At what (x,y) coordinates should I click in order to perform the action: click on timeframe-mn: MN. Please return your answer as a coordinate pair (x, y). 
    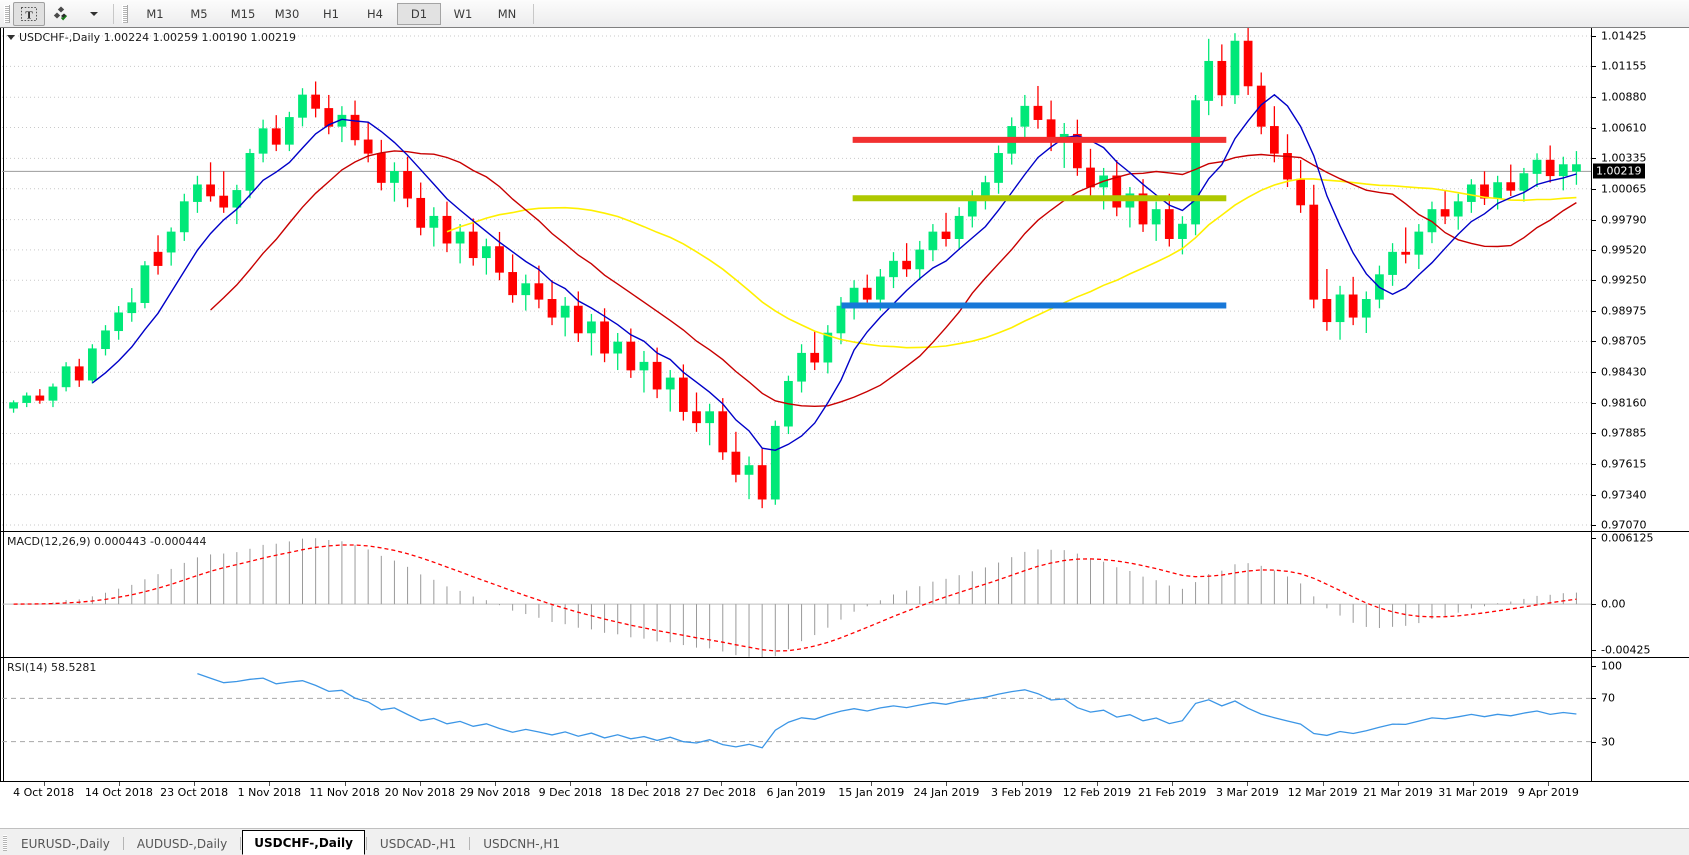
    Looking at the image, I should click on (507, 13).